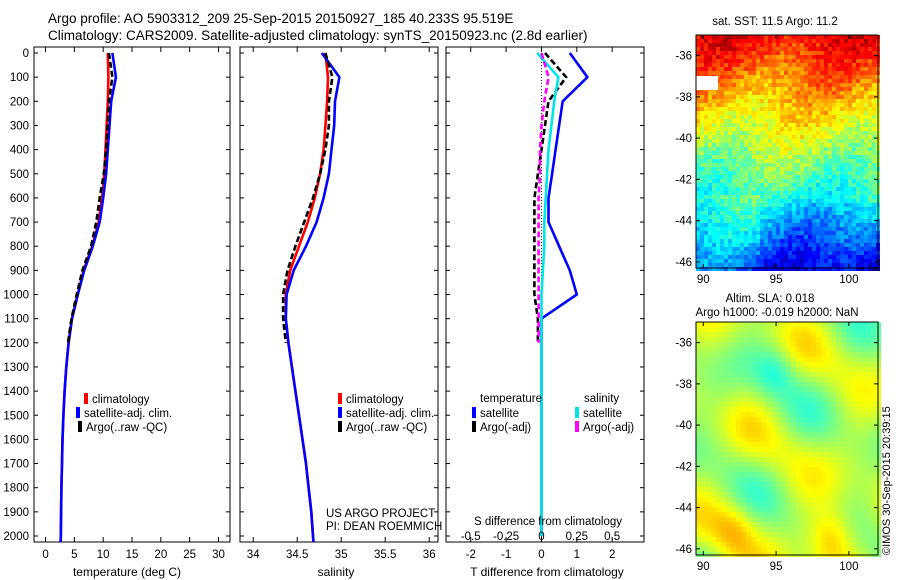  I want to click on map-lon-label: 90, so click(703, 280).